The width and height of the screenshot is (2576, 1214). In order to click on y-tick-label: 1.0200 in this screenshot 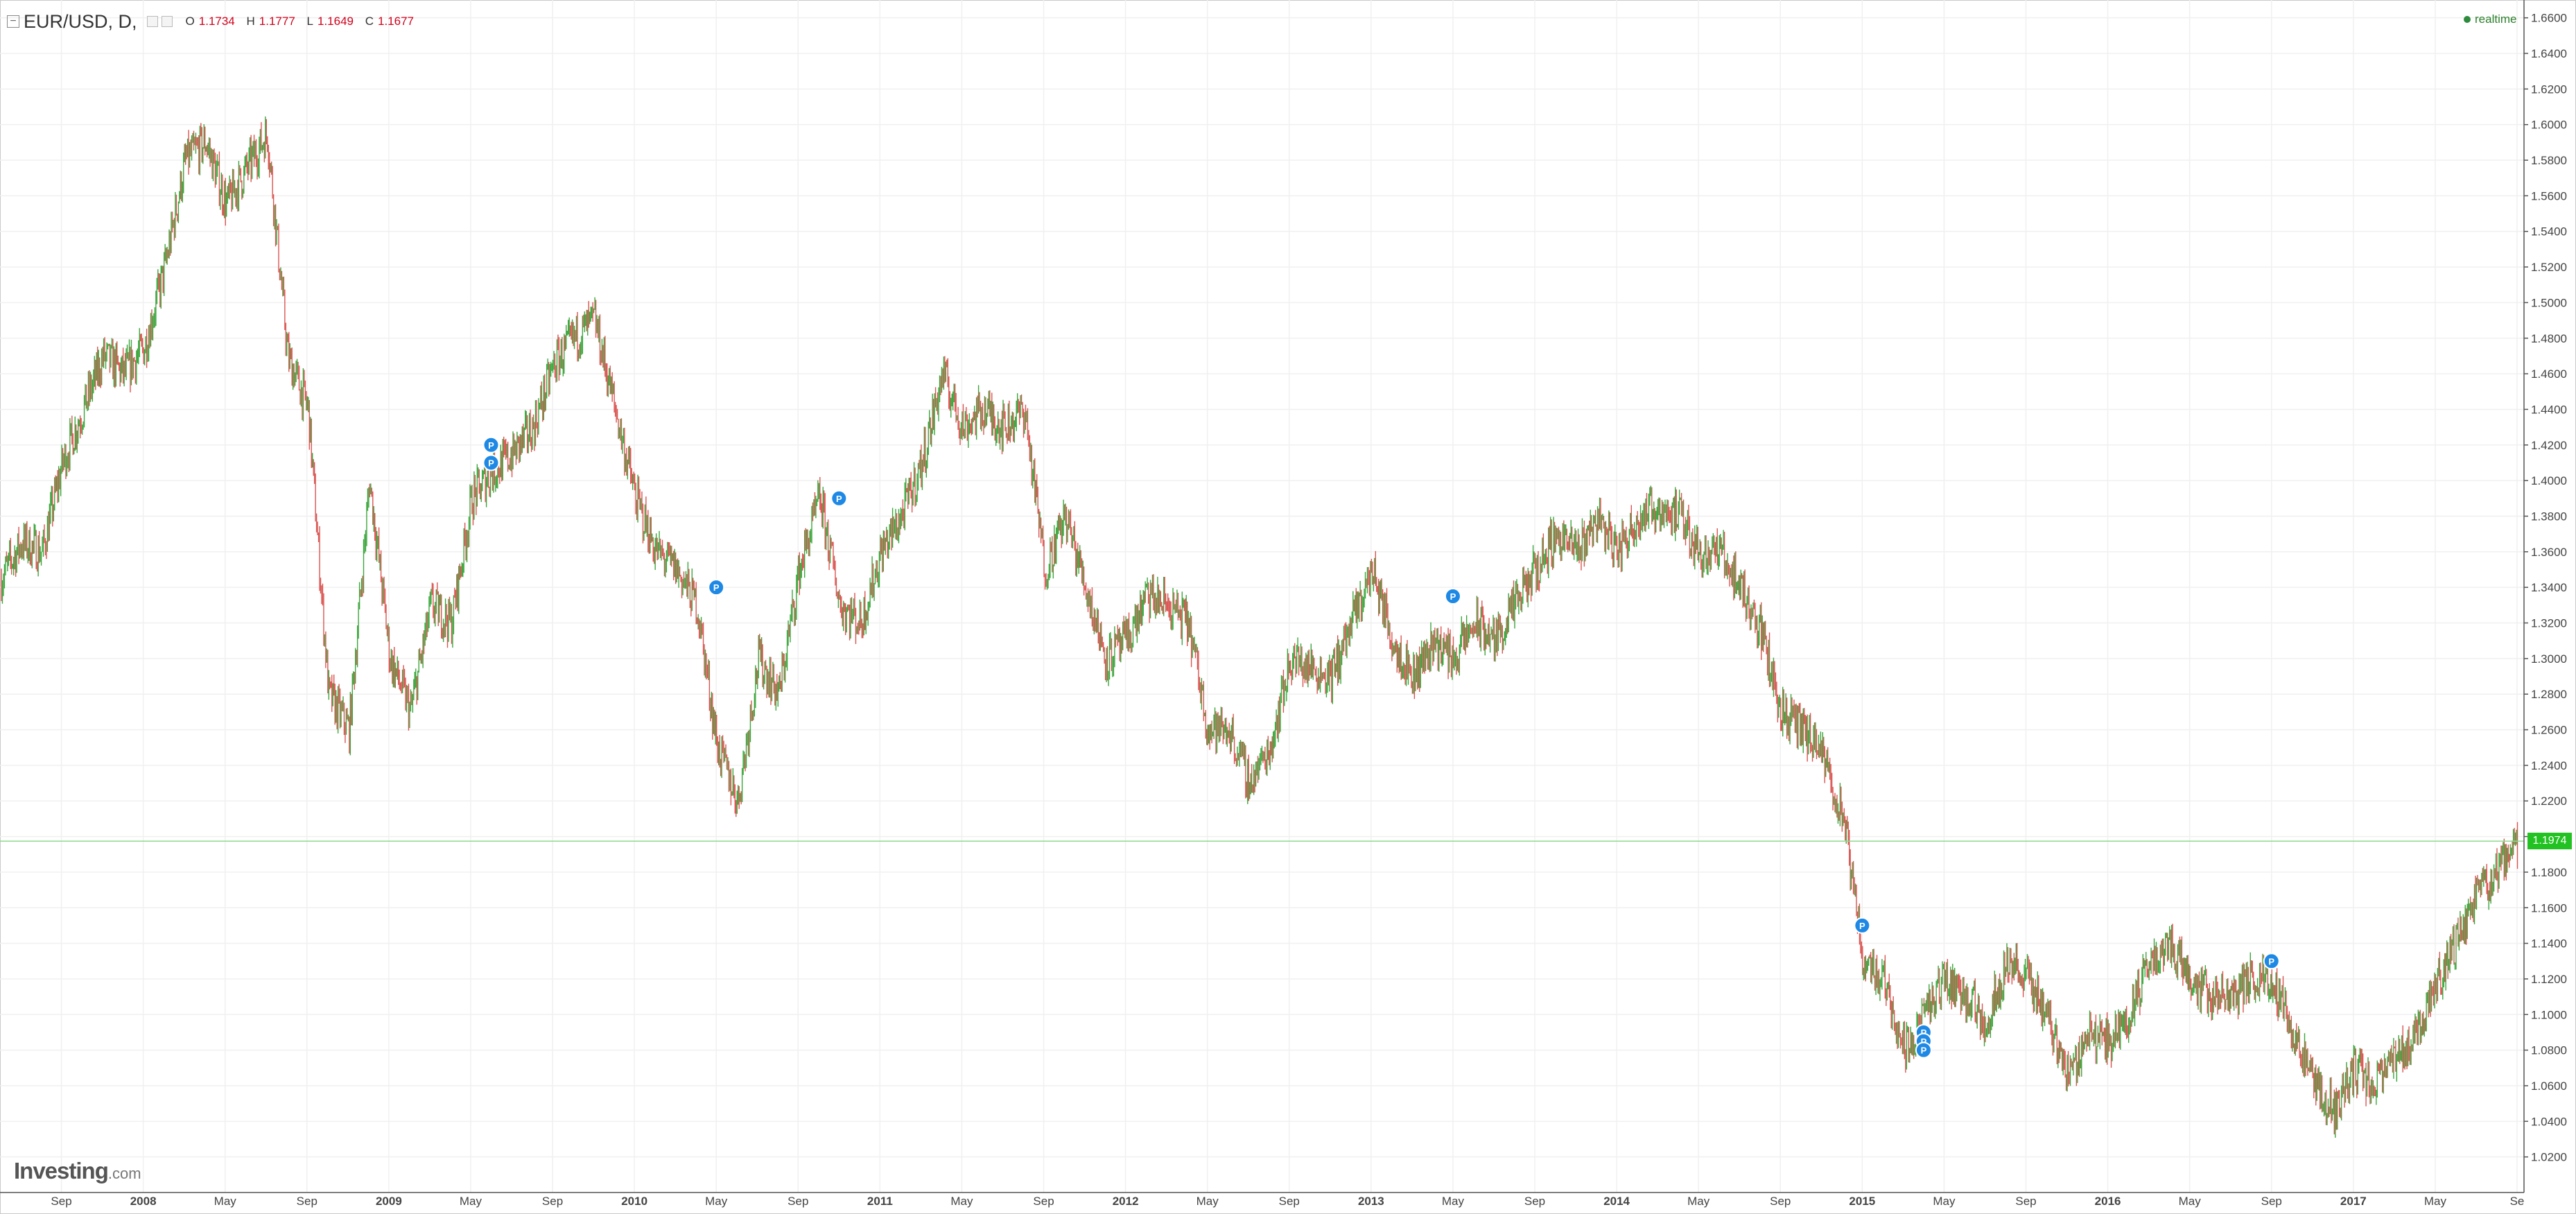, I will do `click(2549, 1157)`.